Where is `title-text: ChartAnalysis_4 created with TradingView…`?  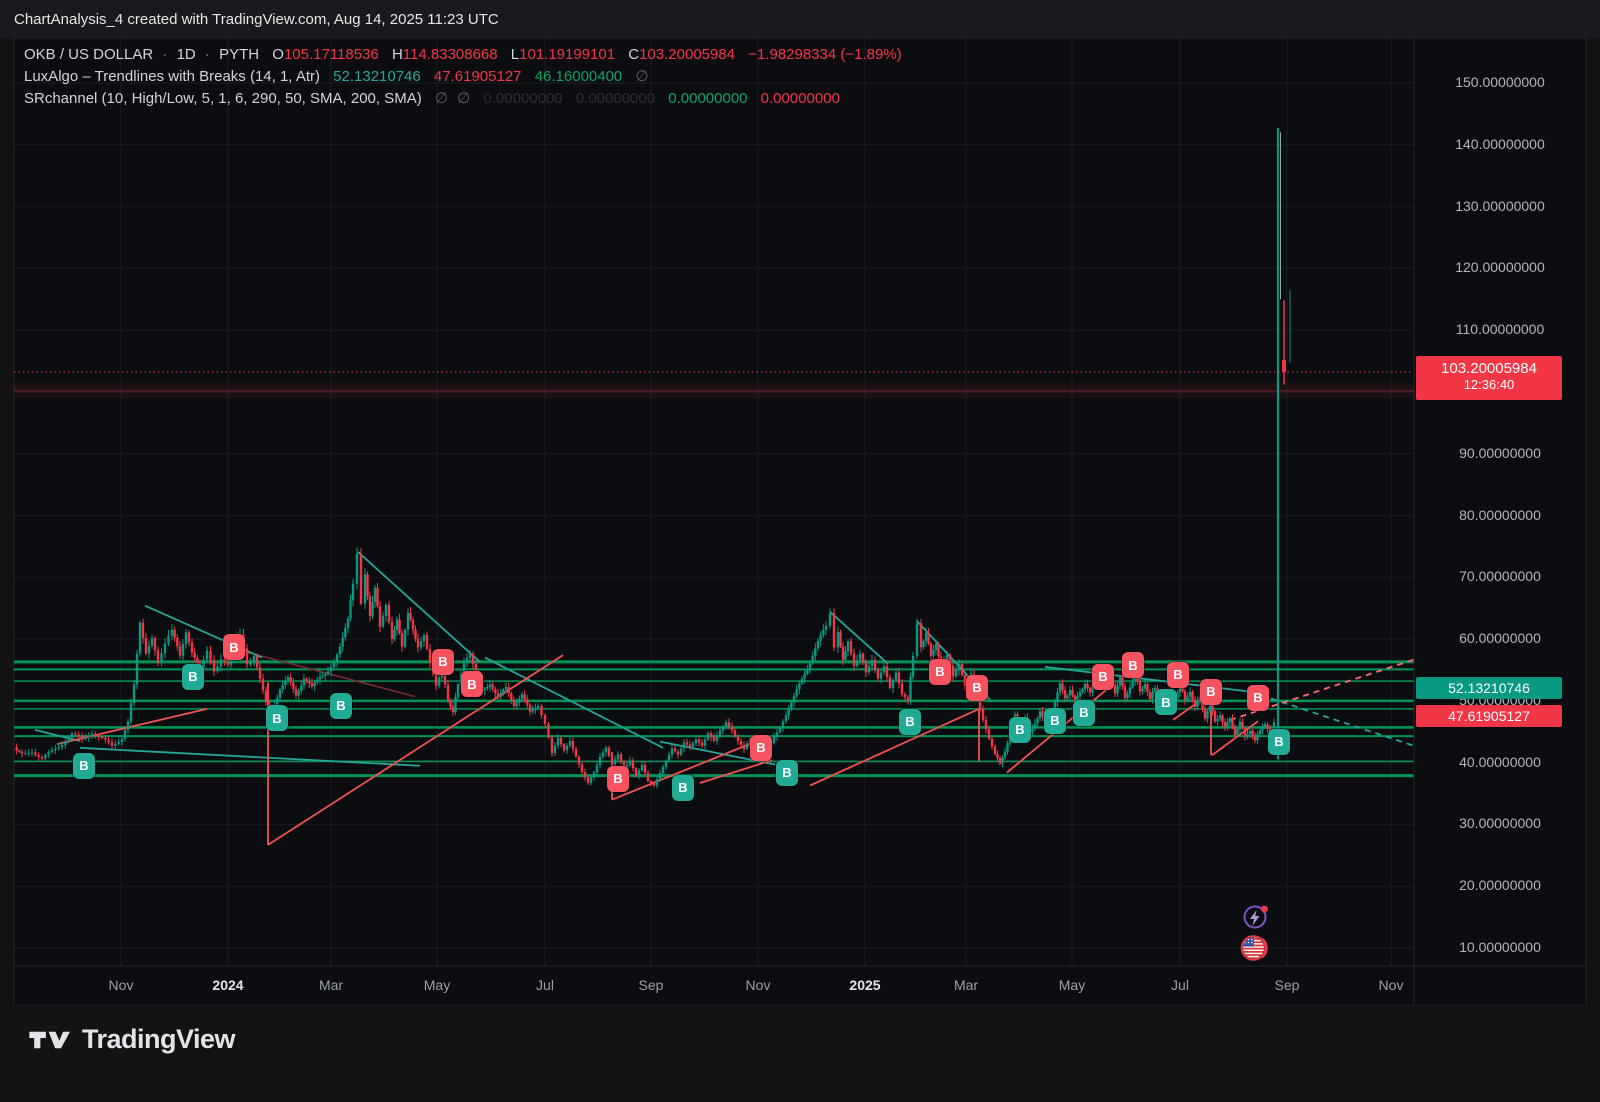
title-text: ChartAnalysis_4 created with TradingView… is located at coordinates (256, 19).